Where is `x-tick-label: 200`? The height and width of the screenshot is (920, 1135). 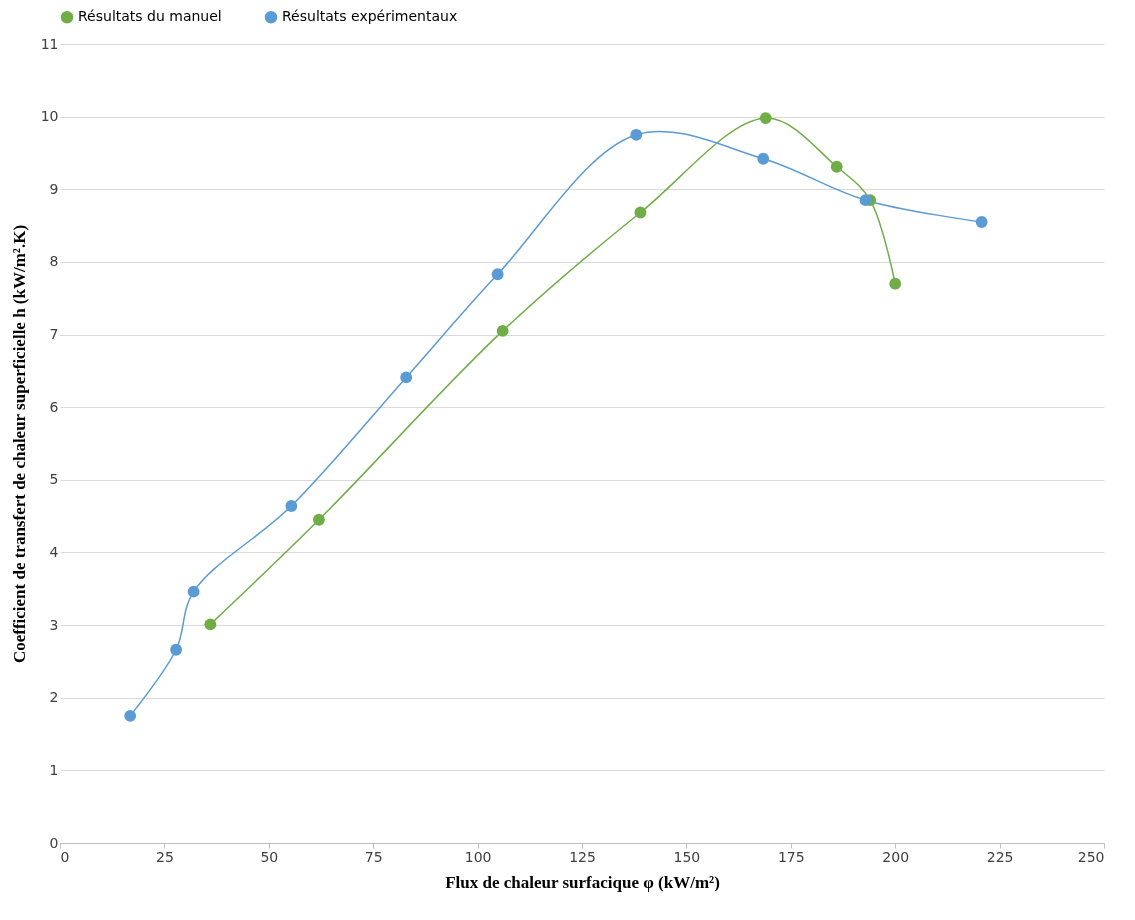 x-tick-label: 200 is located at coordinates (896, 856).